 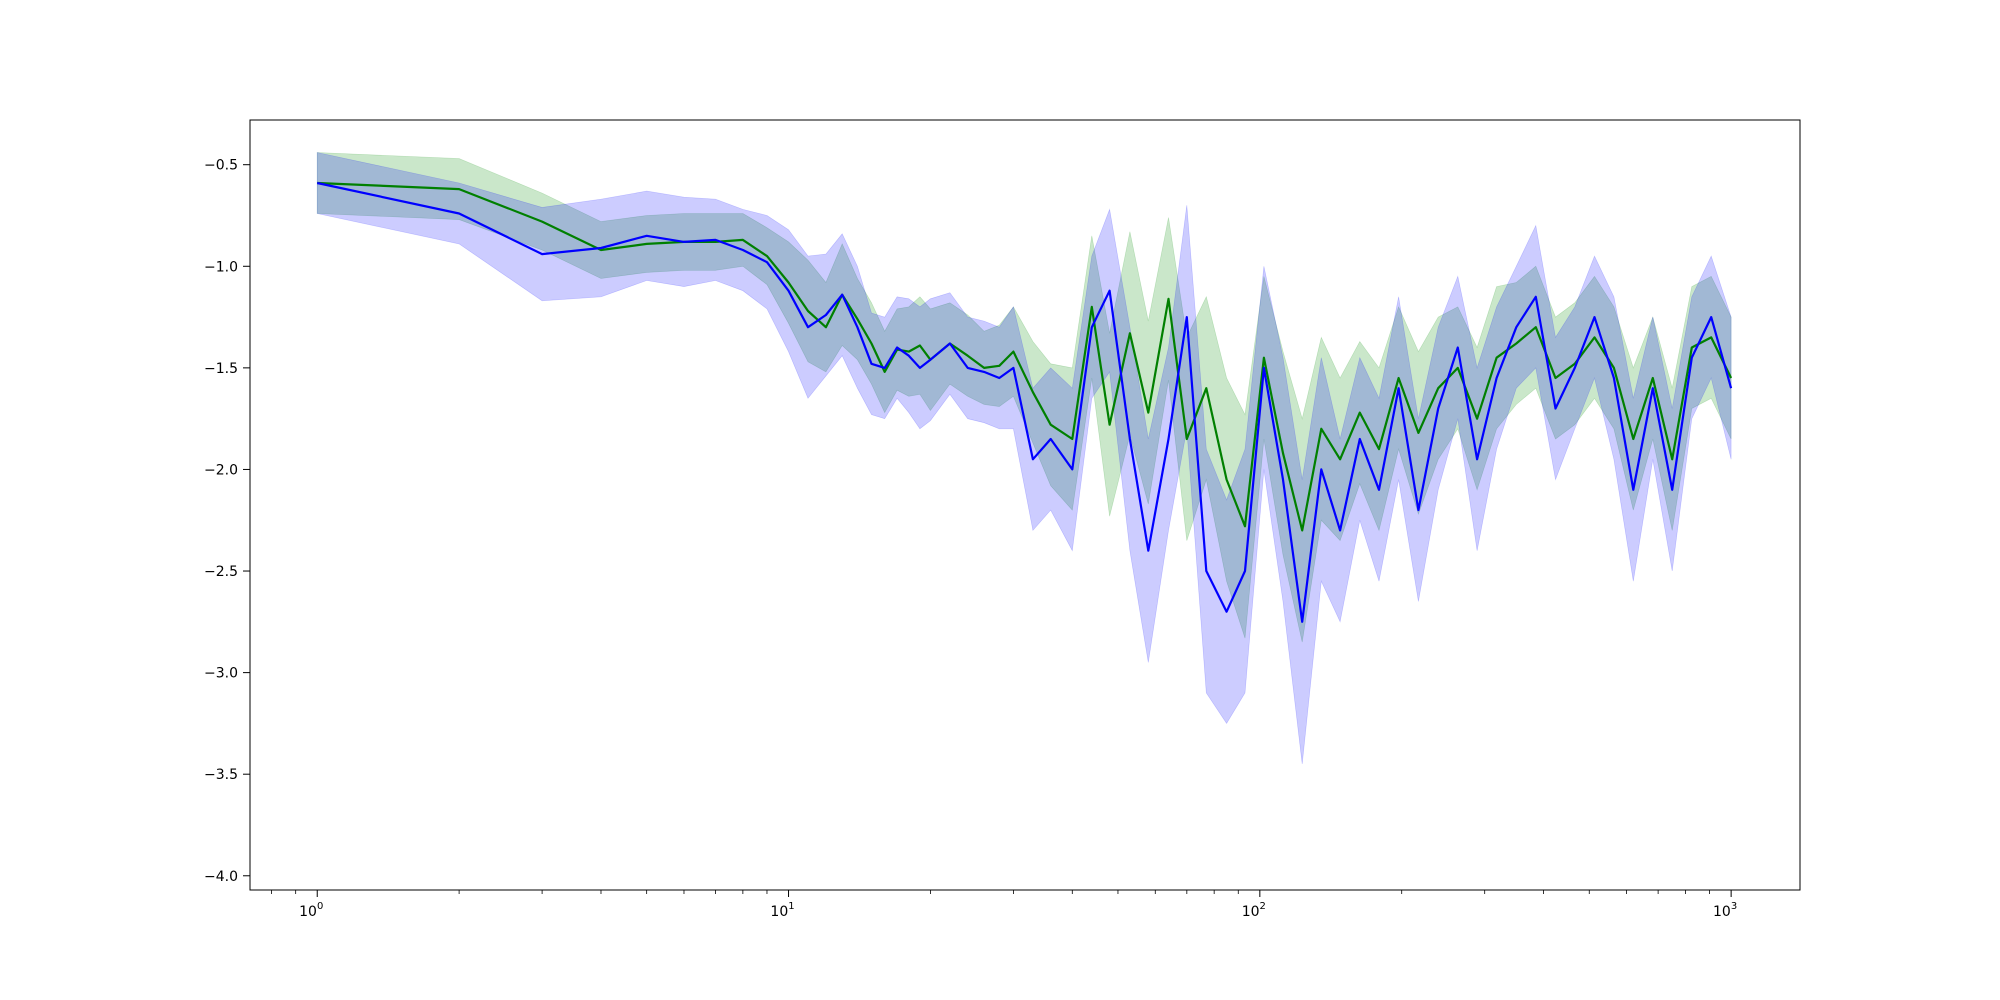 I want to click on x-axis-ticks: 10⁰ 10¹ 10² 10³, so click(x=1004, y=905).